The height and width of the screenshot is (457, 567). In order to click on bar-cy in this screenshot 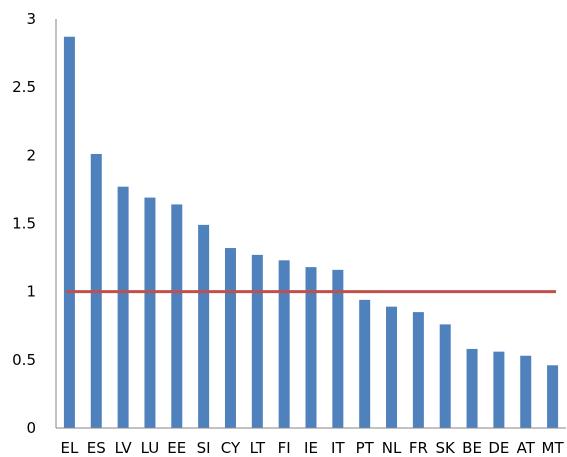, I will do `click(230, 338)`.